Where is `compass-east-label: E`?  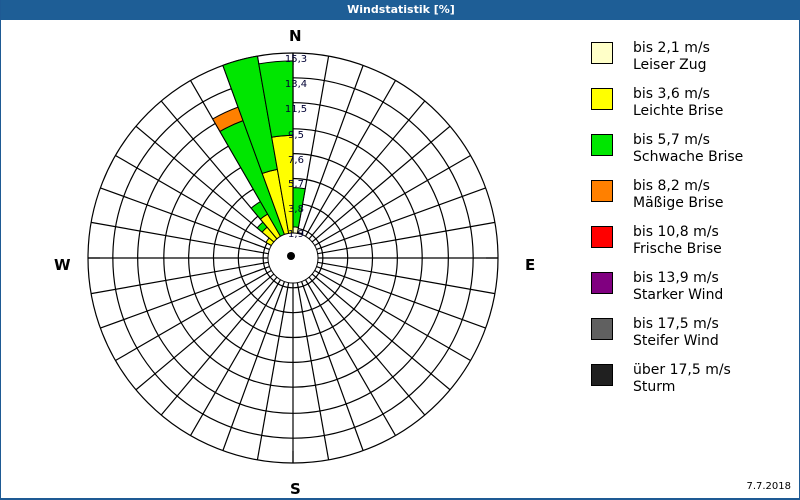 compass-east-label: E is located at coordinates (530, 265).